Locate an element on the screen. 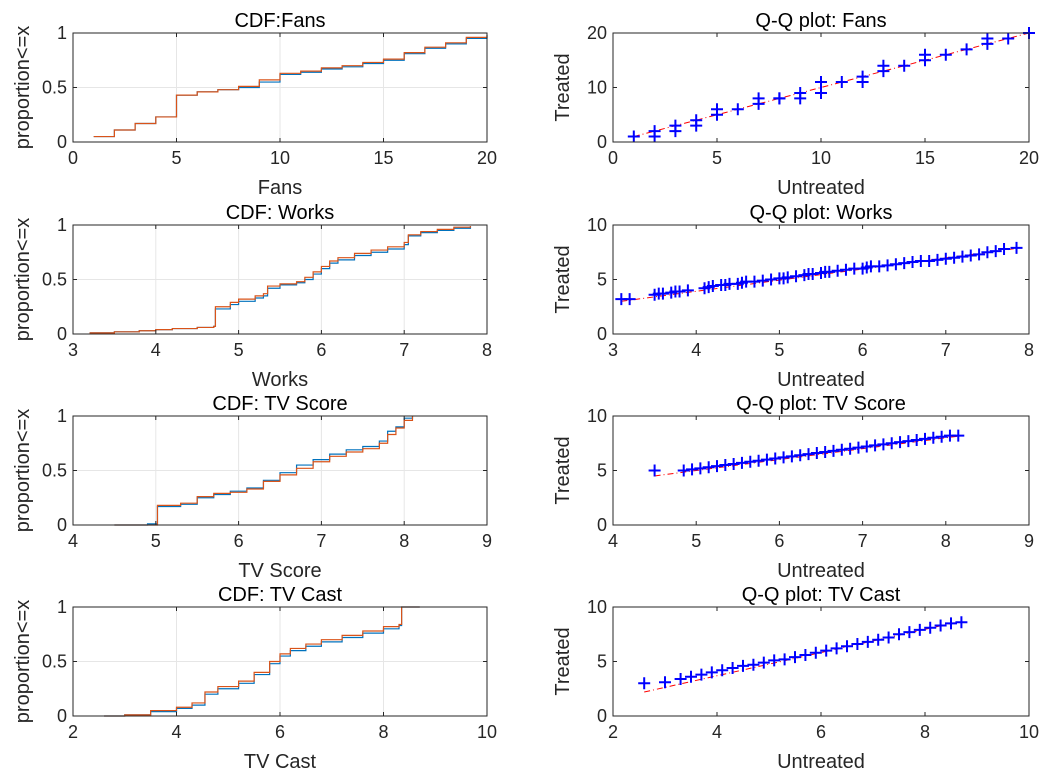 The image size is (1049, 777). cdf-tv-cast-y-tick-label-0: 0 is located at coordinates (62, 716).